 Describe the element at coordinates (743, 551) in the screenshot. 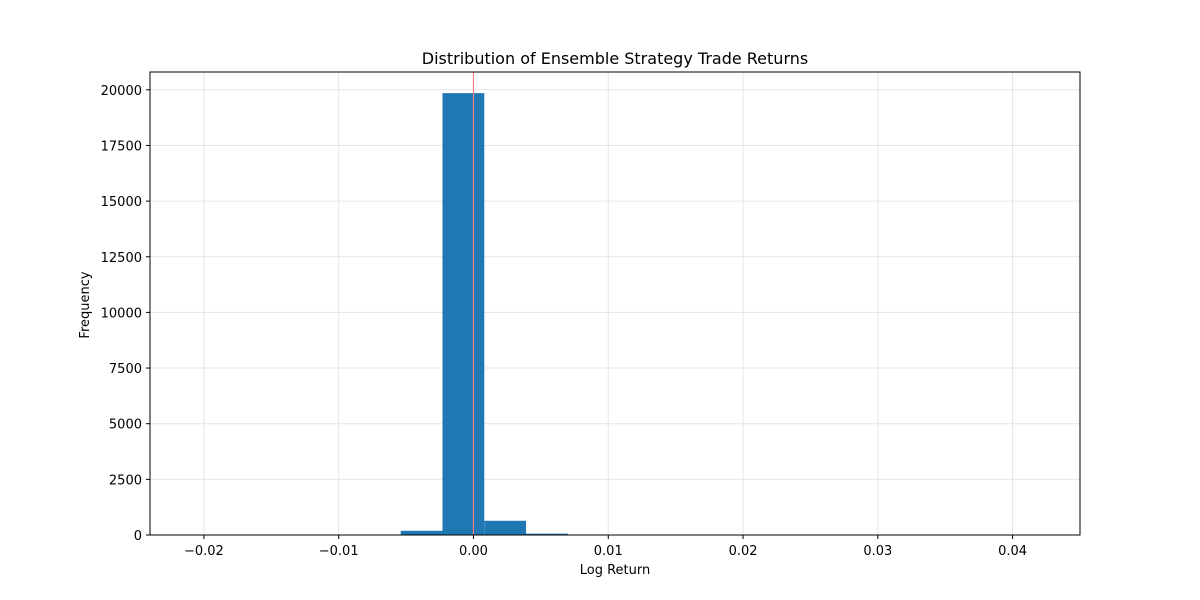

I see `x-tick-label-4: 0.02` at that location.